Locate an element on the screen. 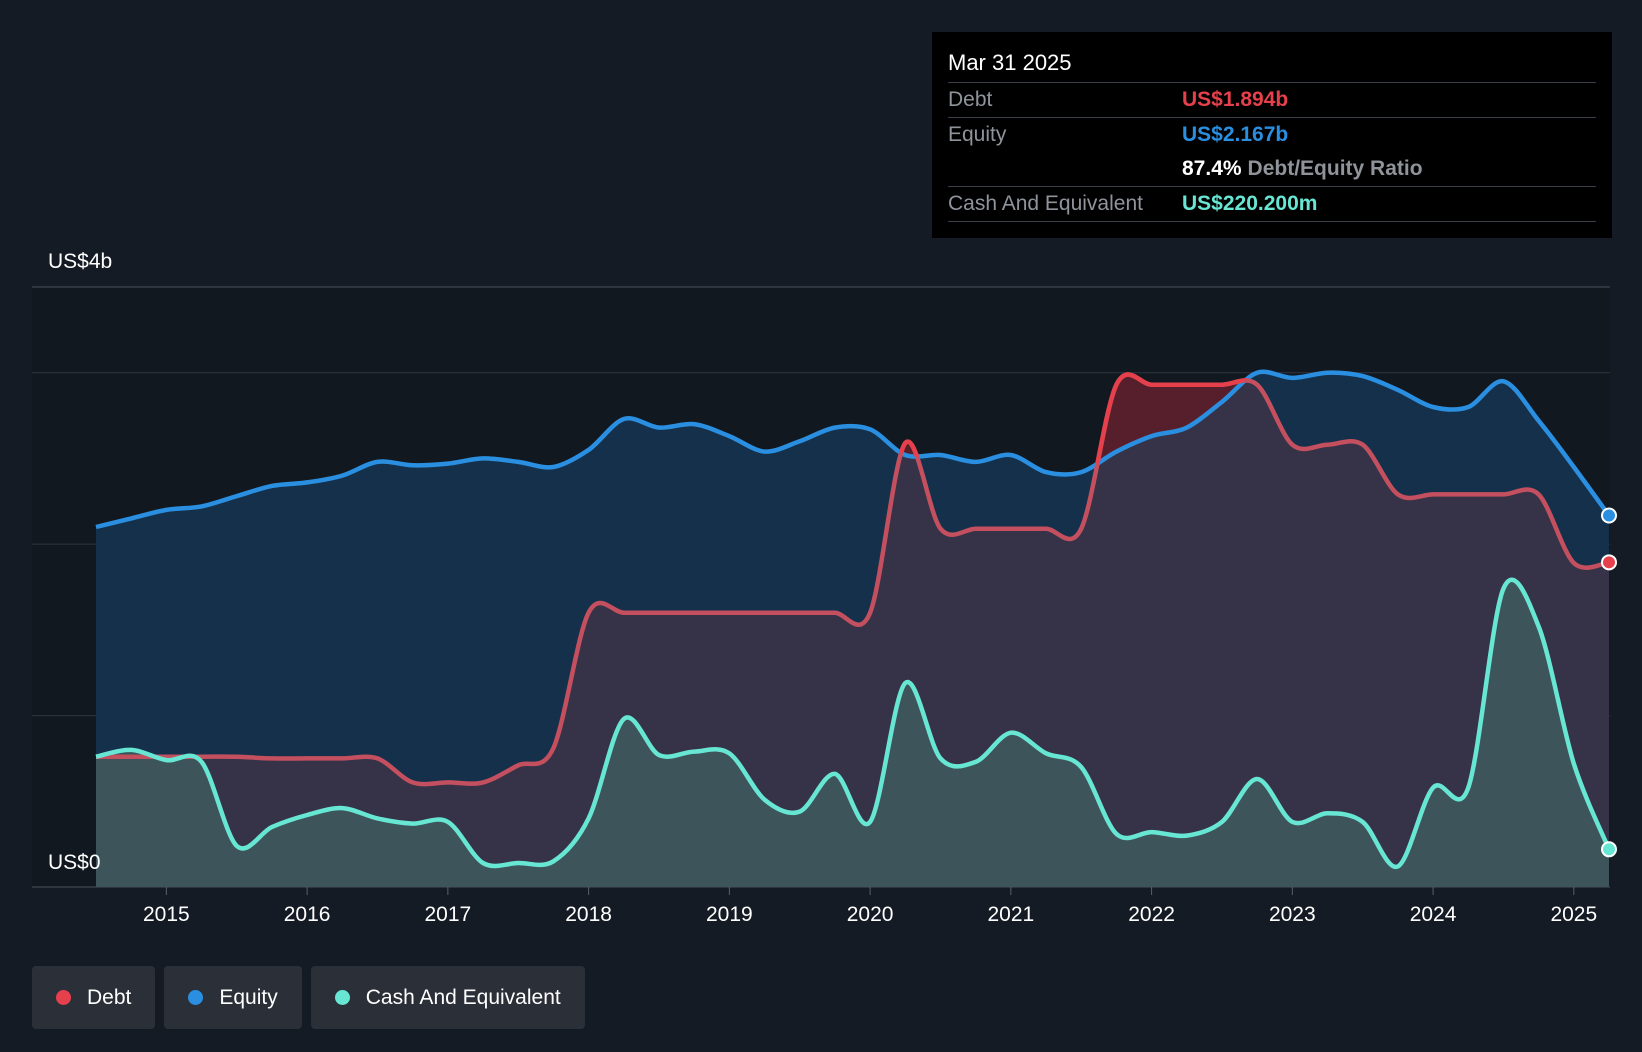  x-tick-label: 2020 is located at coordinates (870, 914).